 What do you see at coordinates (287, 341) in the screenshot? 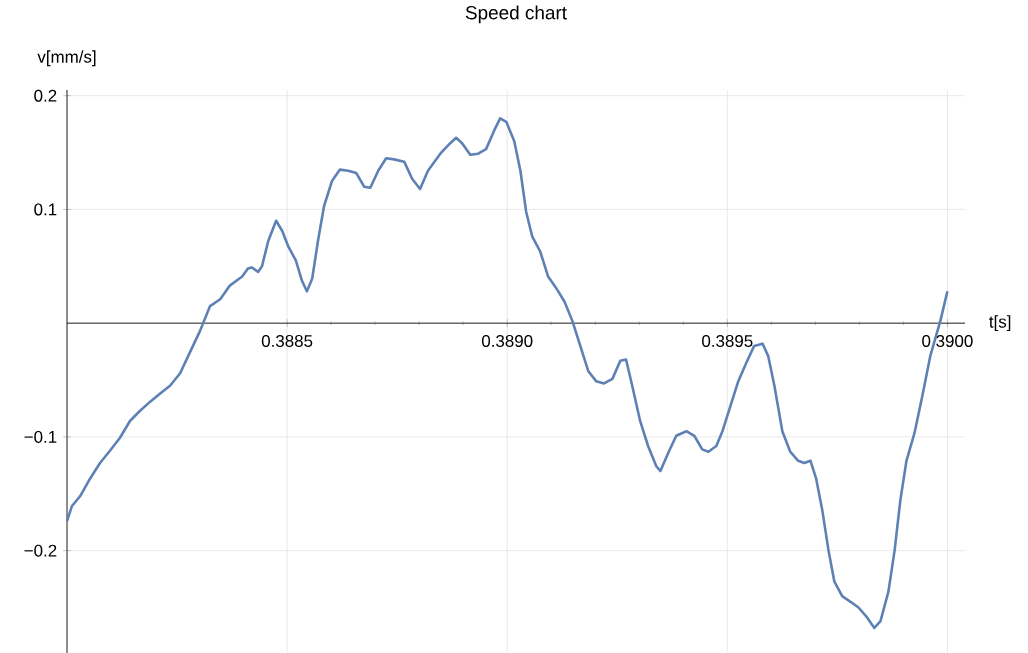
I see `x-tick-label: 0.3885` at bounding box center [287, 341].